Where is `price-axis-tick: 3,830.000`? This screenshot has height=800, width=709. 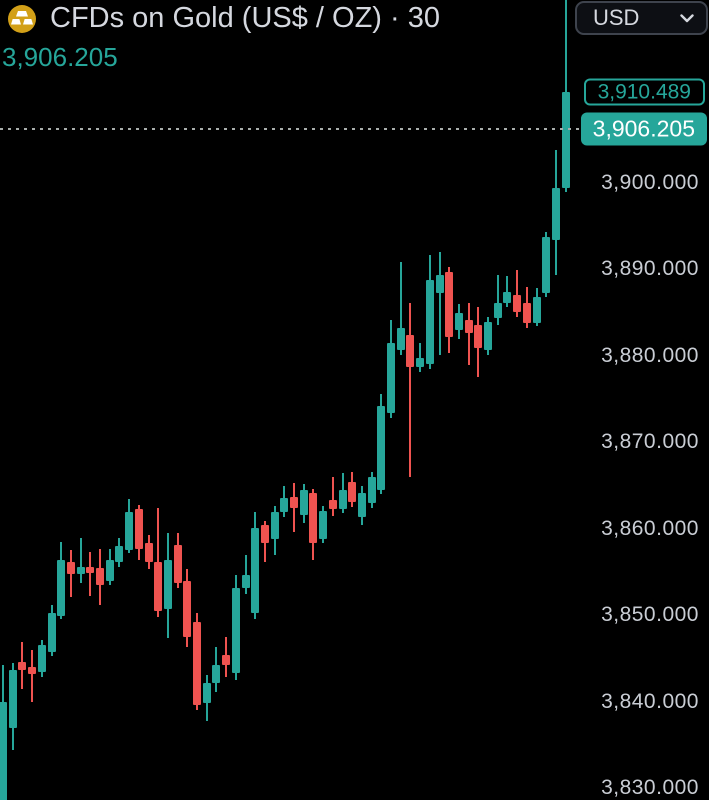 price-axis-tick: 3,830.000 is located at coordinates (650, 787).